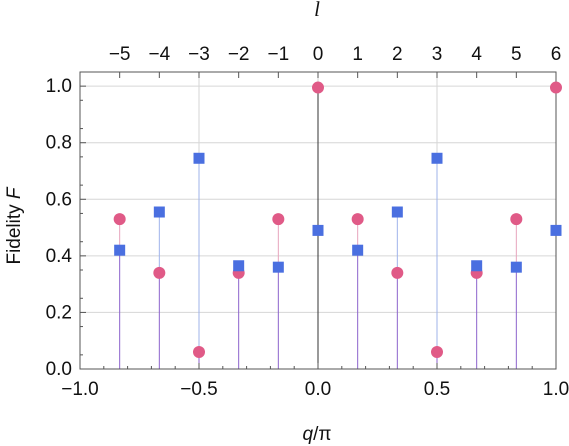 This screenshot has width=569, height=446. I want to click on top-tick-label: 1, so click(357, 54).